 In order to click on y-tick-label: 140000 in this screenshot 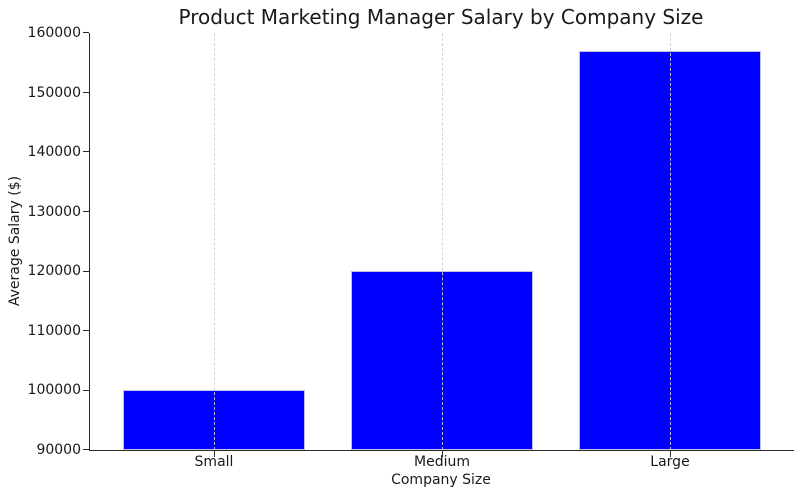, I will do `click(54, 152)`.